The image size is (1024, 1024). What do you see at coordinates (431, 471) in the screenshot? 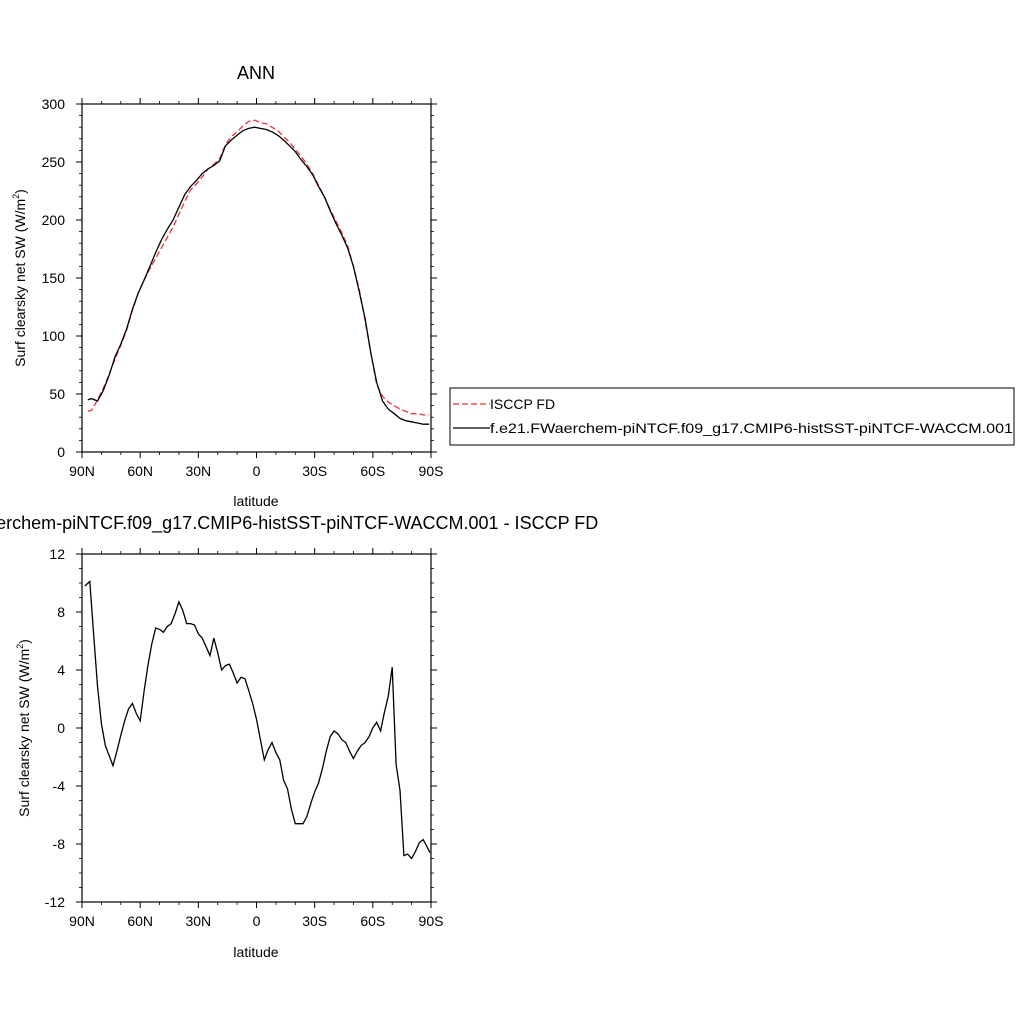
I see `top-x-tick-label: 90S` at bounding box center [431, 471].